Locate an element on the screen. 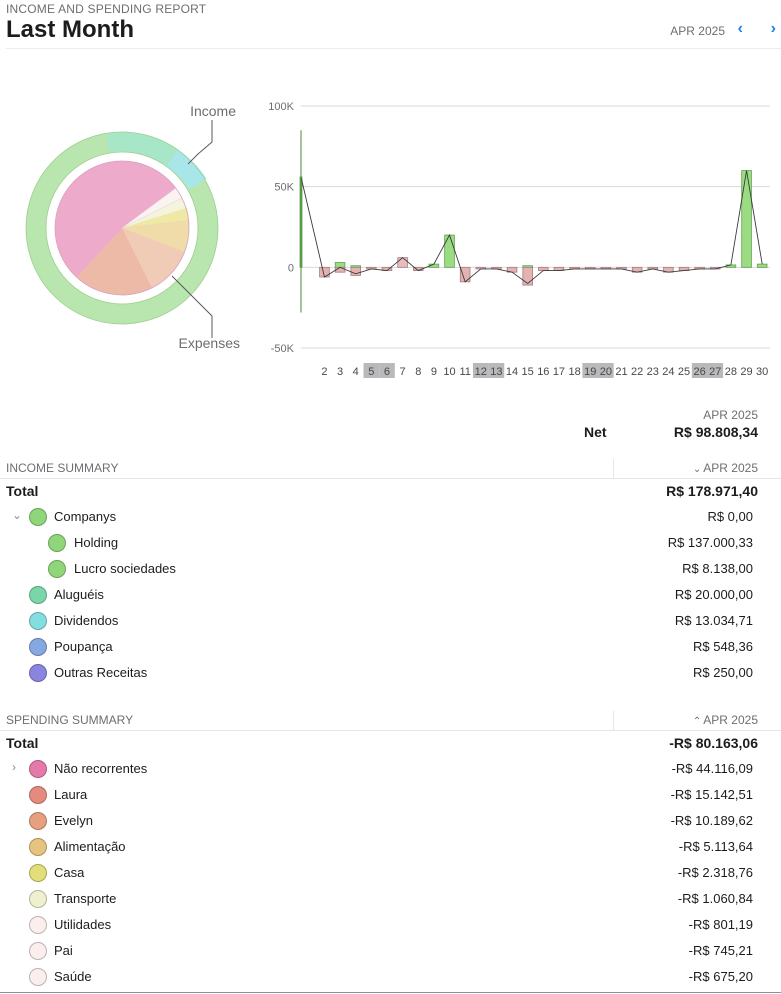  spending-category-row: Evelyn -R$ 10.189,62 is located at coordinates (390, 821).